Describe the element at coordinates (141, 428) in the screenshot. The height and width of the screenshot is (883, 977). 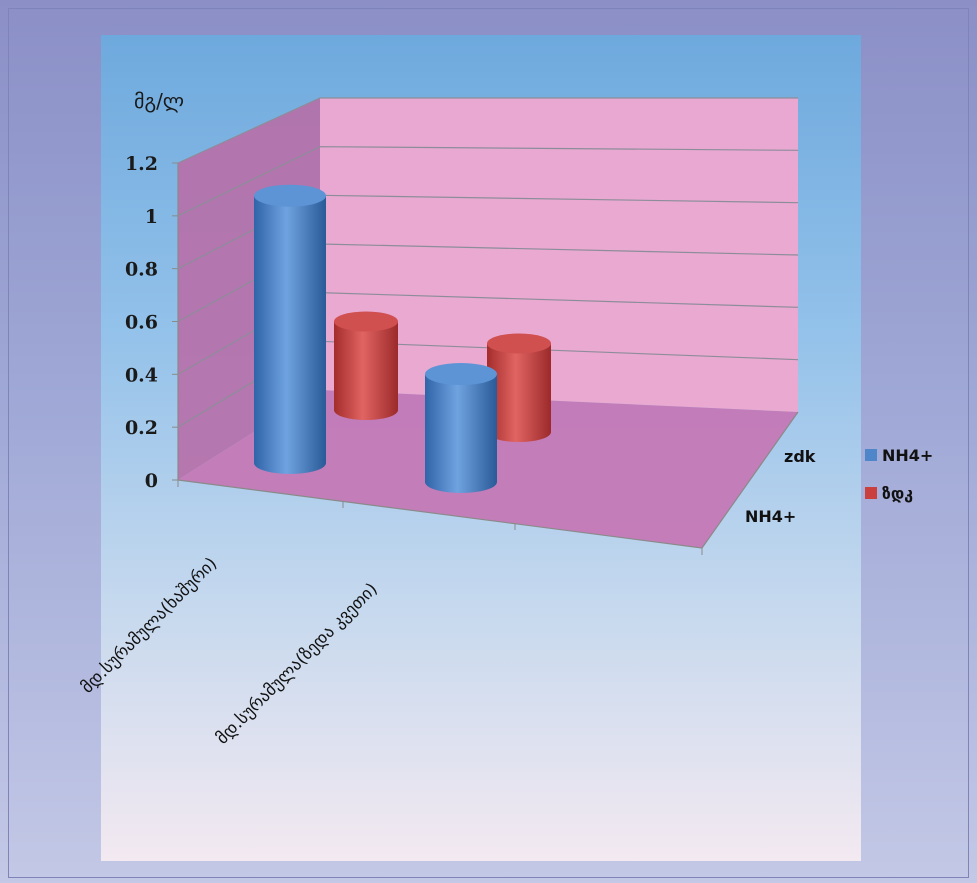
I see `y-tick-label: 0.2` at that location.